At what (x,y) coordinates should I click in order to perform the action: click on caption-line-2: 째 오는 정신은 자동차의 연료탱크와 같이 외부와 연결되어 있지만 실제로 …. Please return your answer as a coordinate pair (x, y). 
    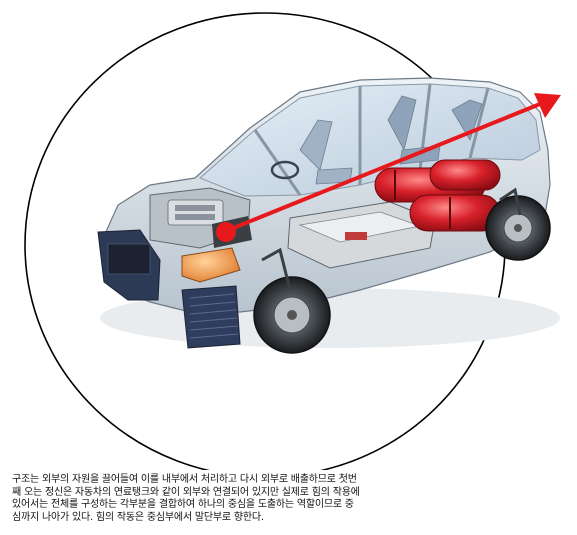
    Looking at the image, I should click on (186, 492).